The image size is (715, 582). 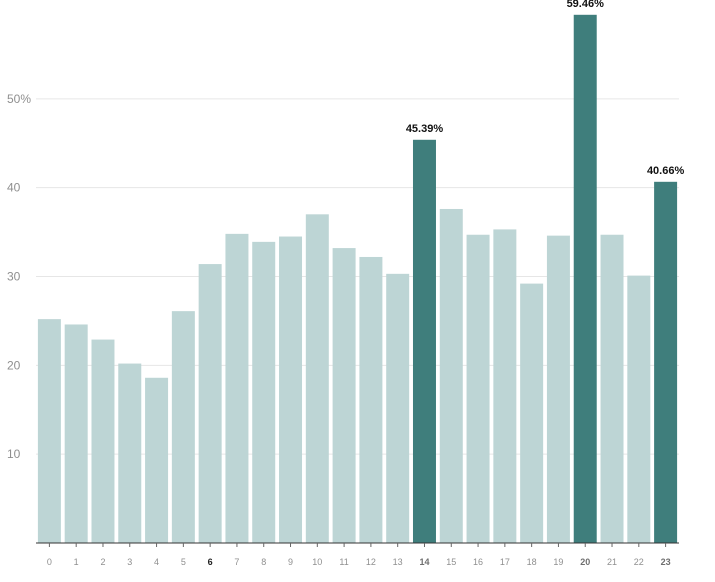 What do you see at coordinates (425, 129) in the screenshot?
I see `bar-value-label-14: 45.39%` at bounding box center [425, 129].